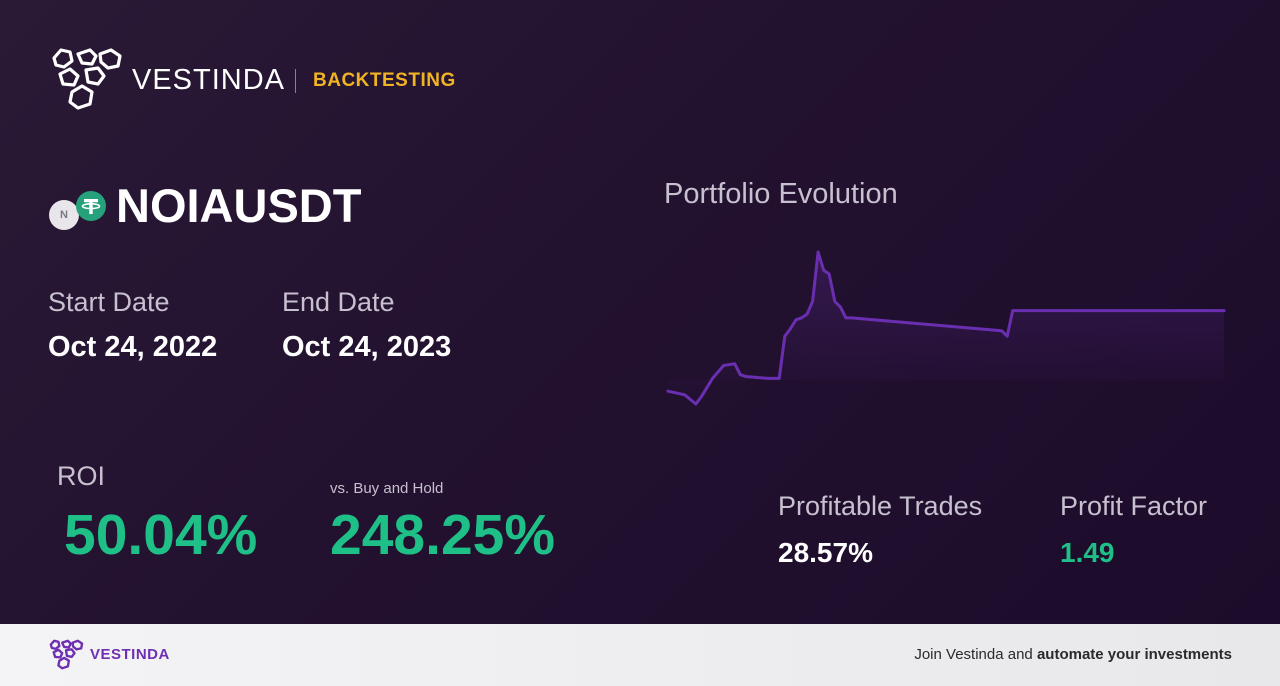  I want to click on footer-brand-name: VESTINDA, so click(130, 654).